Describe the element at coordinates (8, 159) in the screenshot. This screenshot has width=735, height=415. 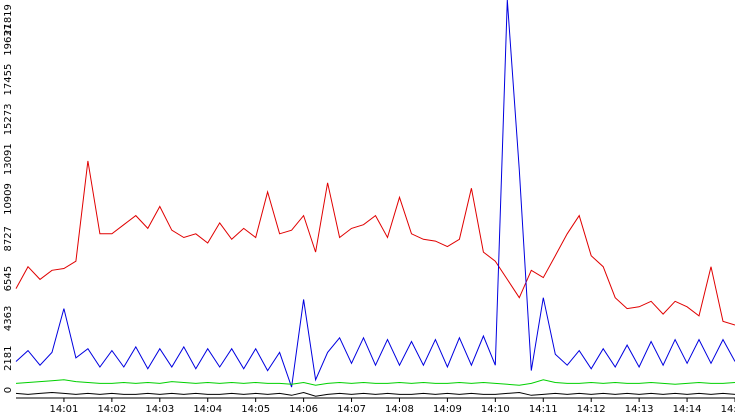
I see `y-tick-label: 13091` at that location.